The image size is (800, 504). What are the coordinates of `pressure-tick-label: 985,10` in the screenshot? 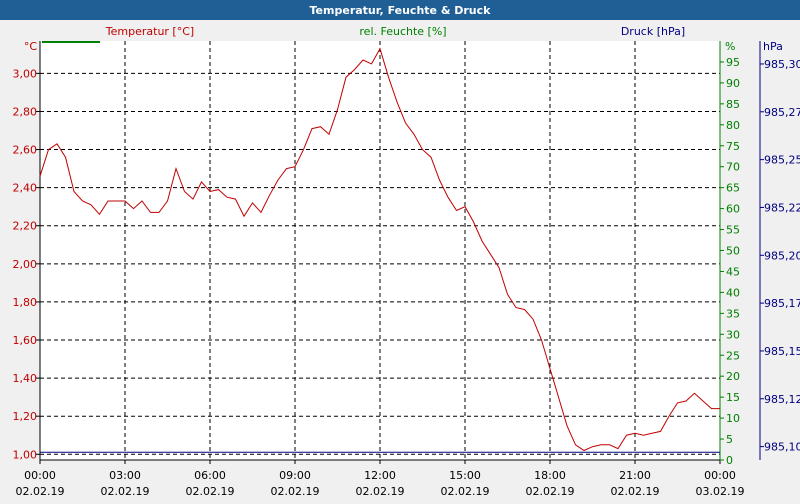 It's located at (782, 447).